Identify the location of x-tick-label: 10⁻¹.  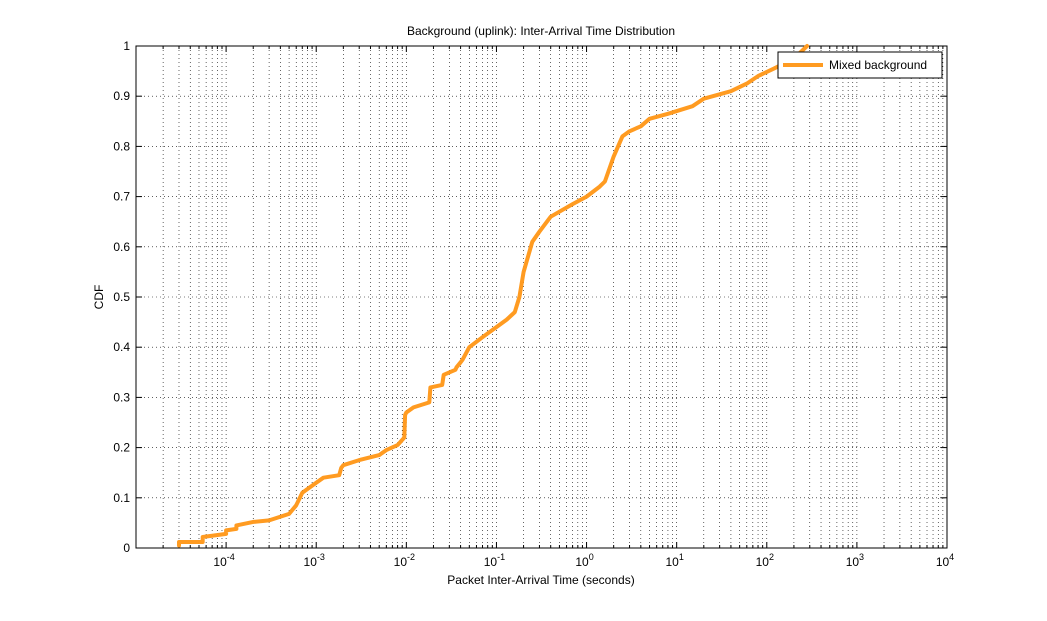
(494, 560).